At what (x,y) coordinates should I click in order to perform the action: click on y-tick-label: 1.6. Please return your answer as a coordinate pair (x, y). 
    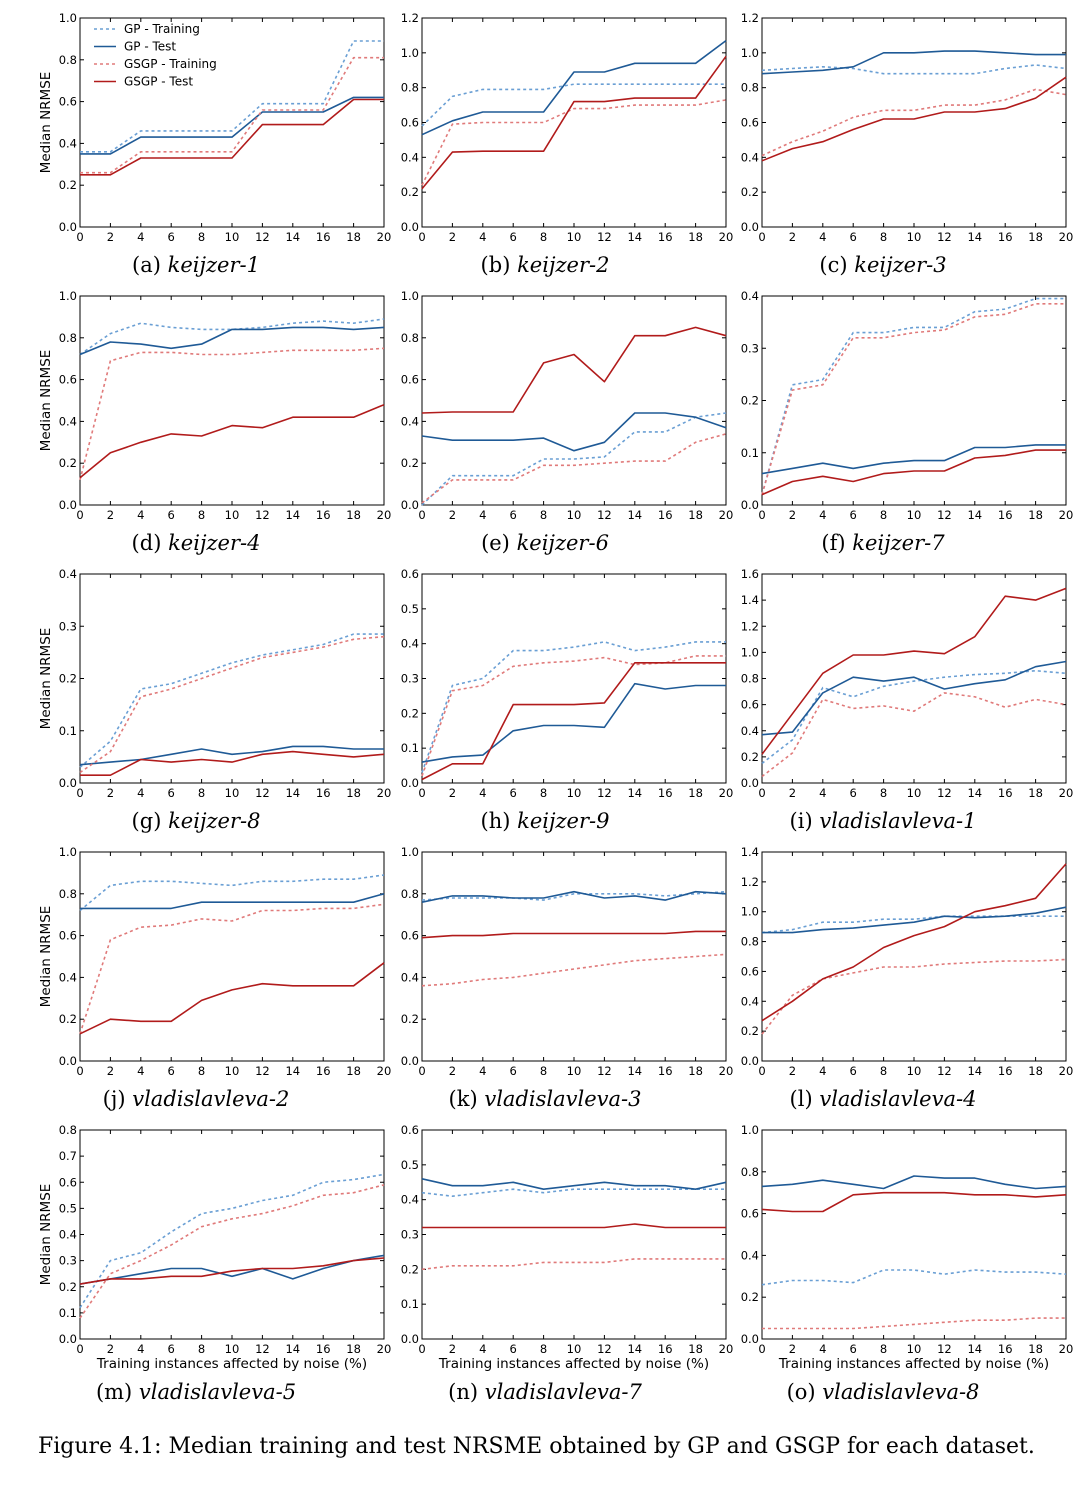
    Looking at the image, I should click on (750, 574).